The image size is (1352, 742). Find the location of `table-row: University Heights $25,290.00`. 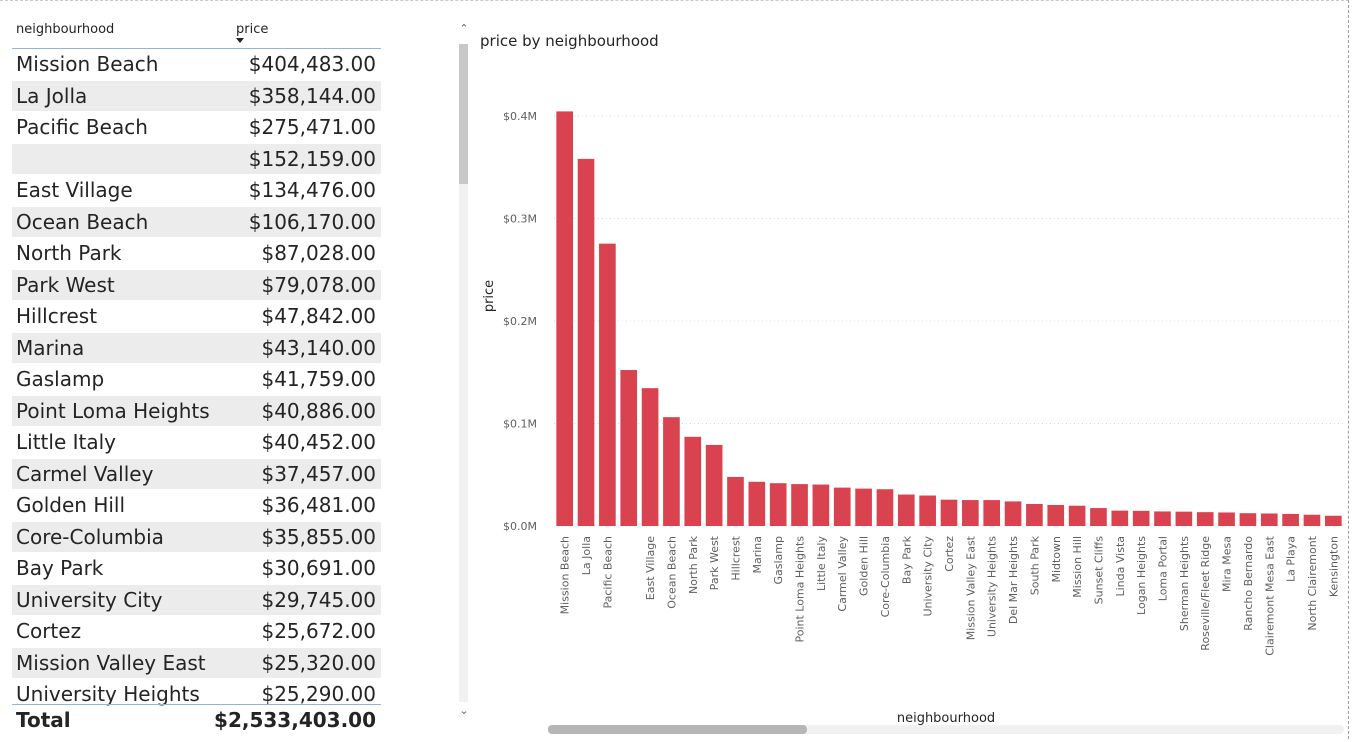

table-row: University Heights $25,290.00 is located at coordinates (196, 695).